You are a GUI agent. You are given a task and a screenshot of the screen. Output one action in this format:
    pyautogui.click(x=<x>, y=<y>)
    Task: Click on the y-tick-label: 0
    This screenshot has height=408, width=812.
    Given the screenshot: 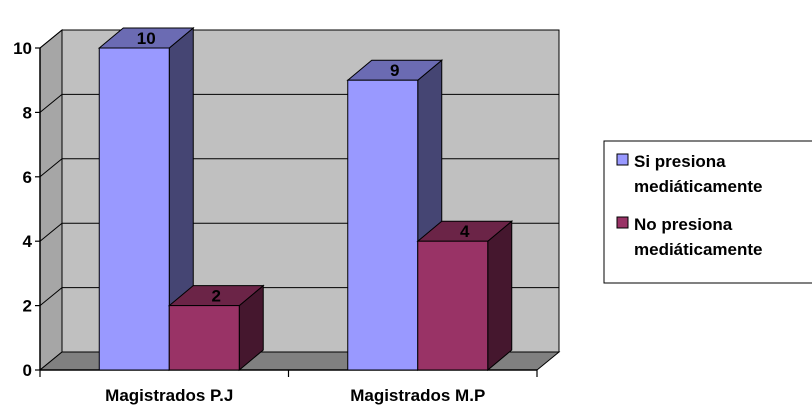 What is the action you would take?
    pyautogui.click(x=27, y=370)
    